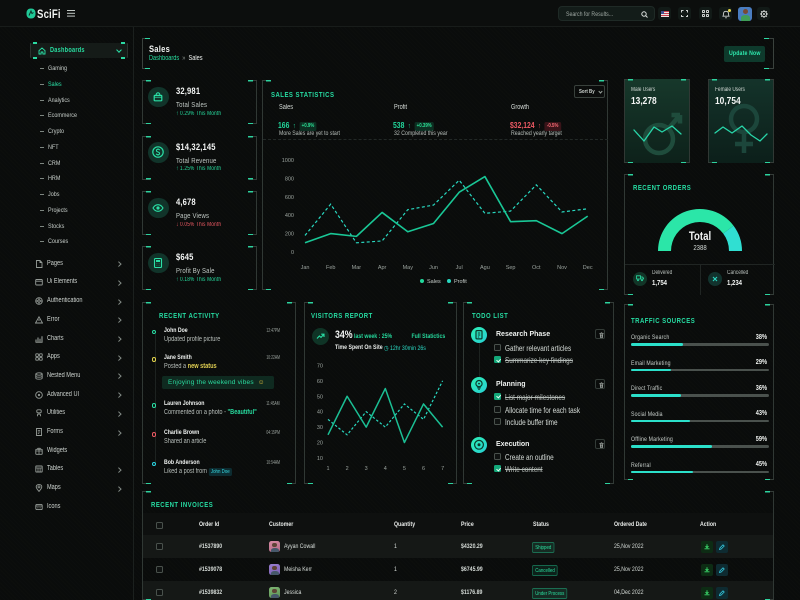 This screenshot has width=800, height=600. I want to click on svg-text: 800, so click(289, 179).